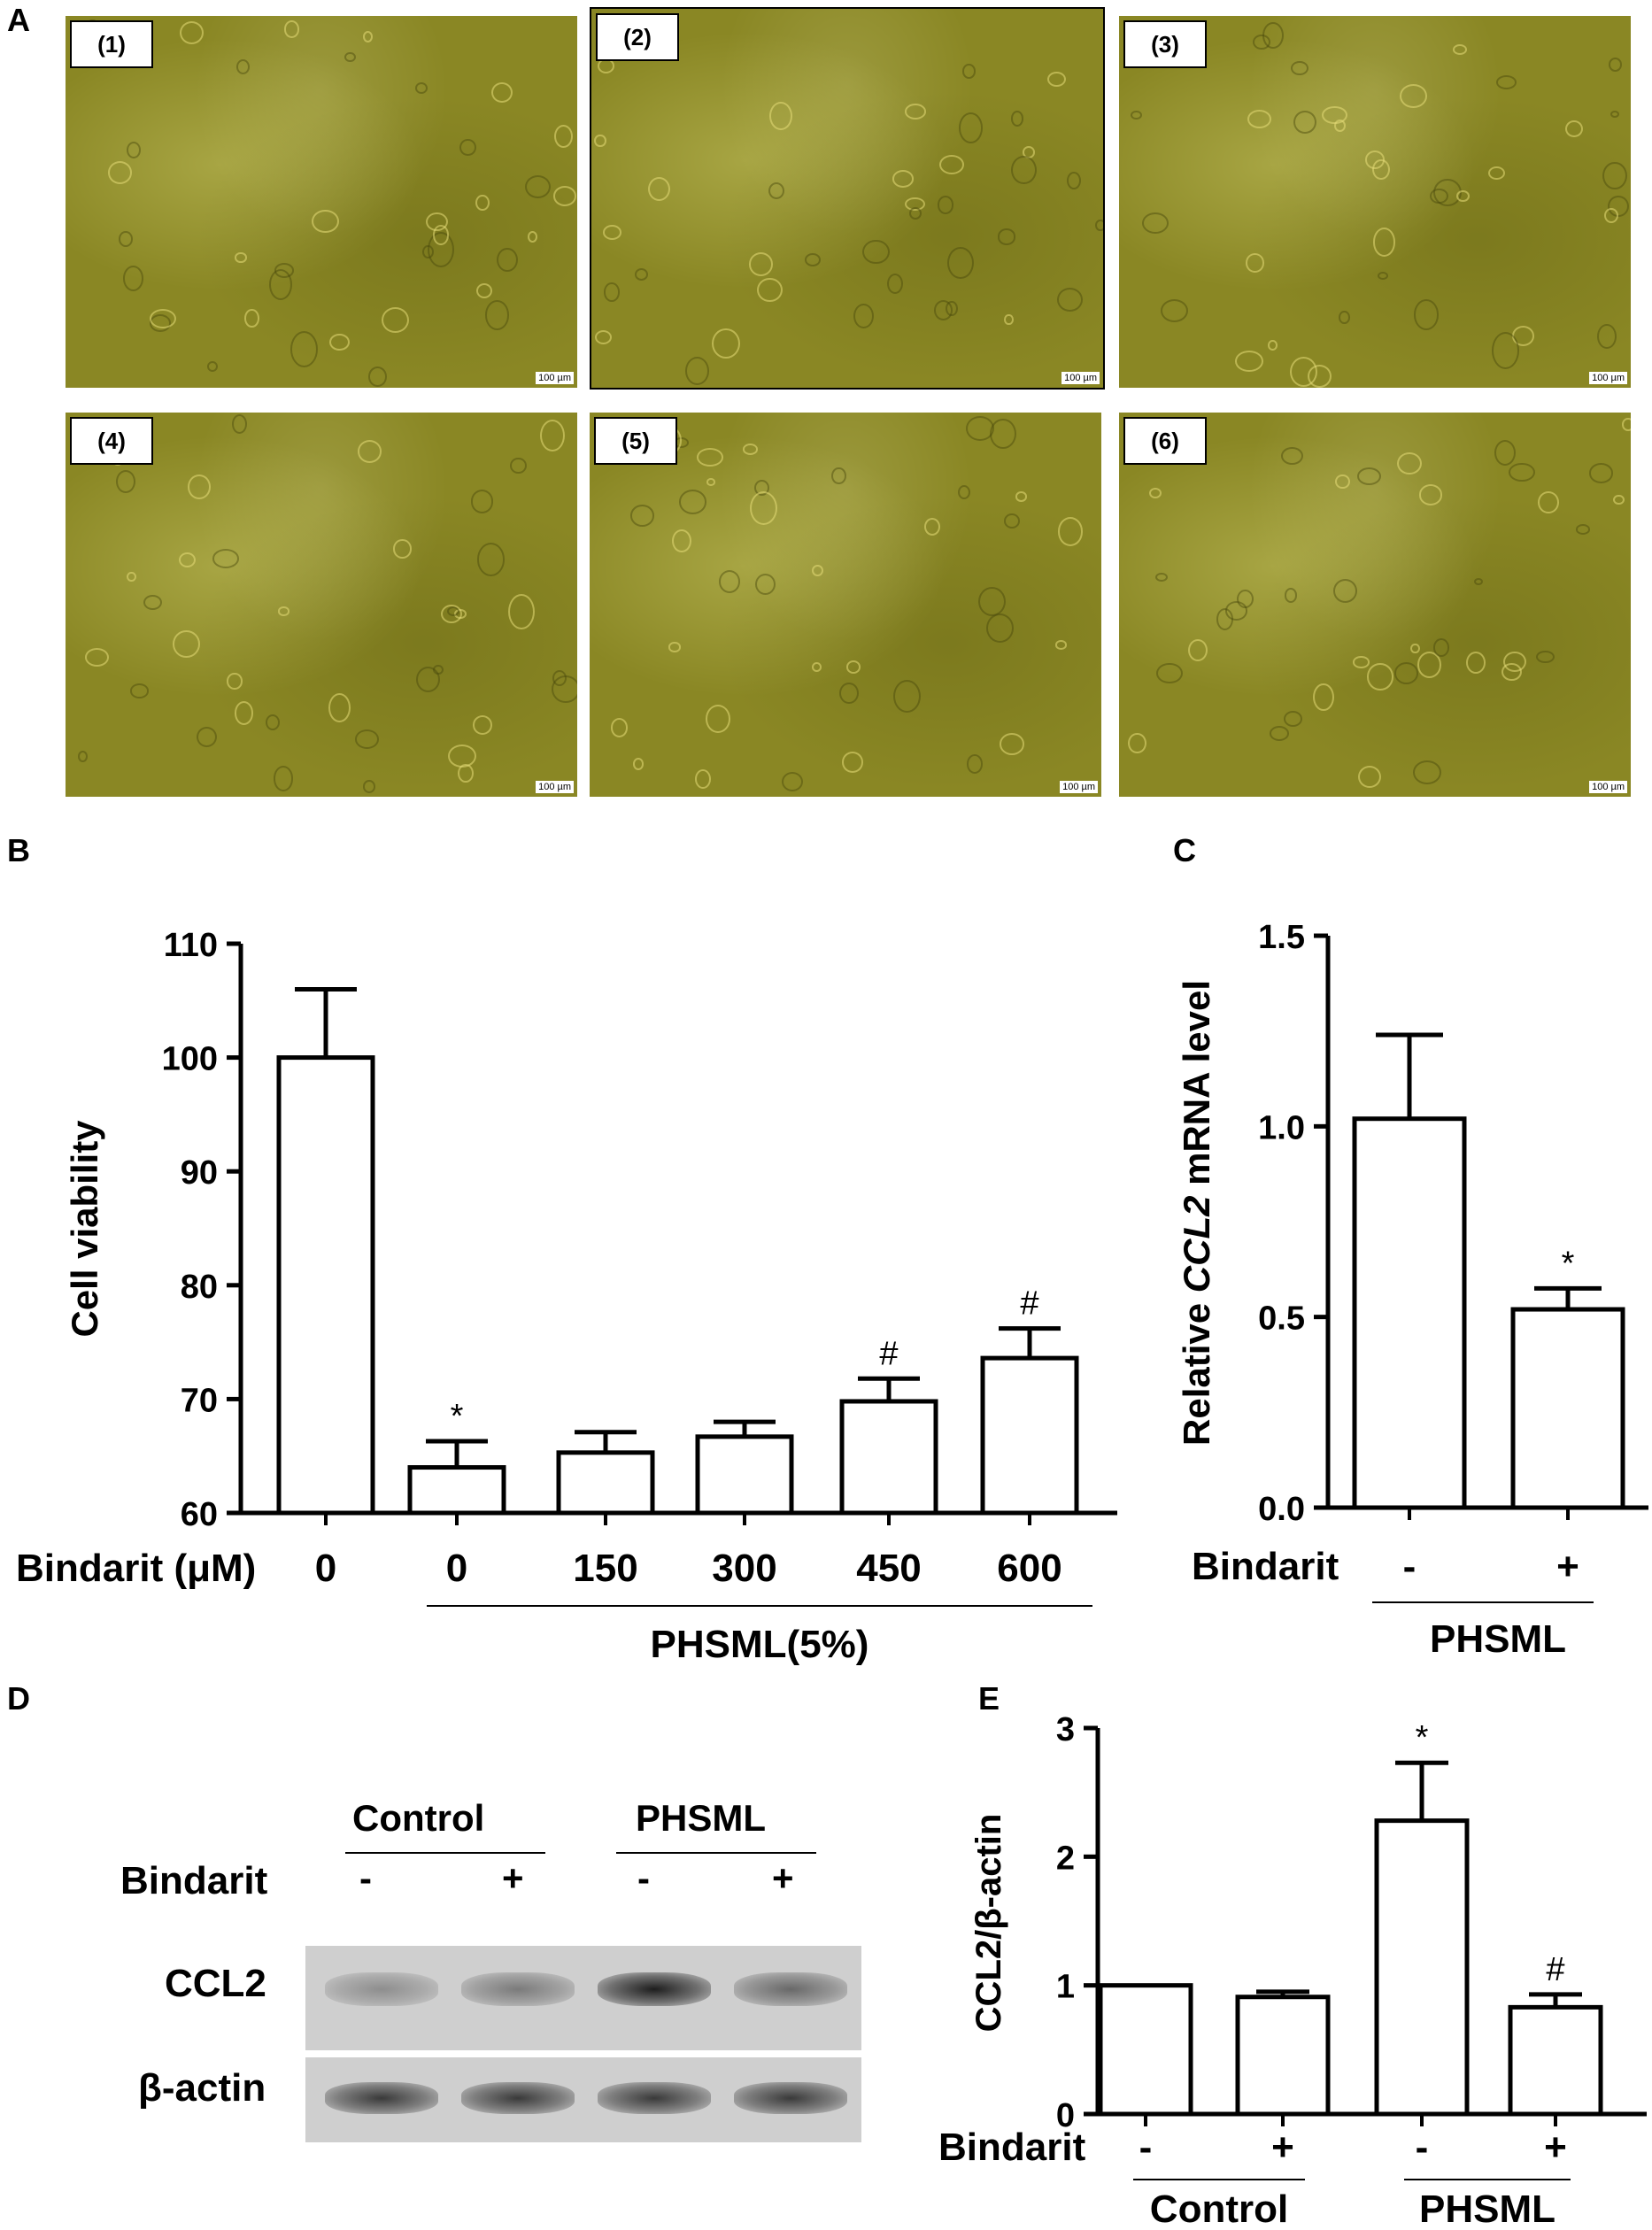 The image size is (1652, 2230). Describe the element at coordinates (325, 1568) in the screenshot. I see `category-label: 0` at that location.